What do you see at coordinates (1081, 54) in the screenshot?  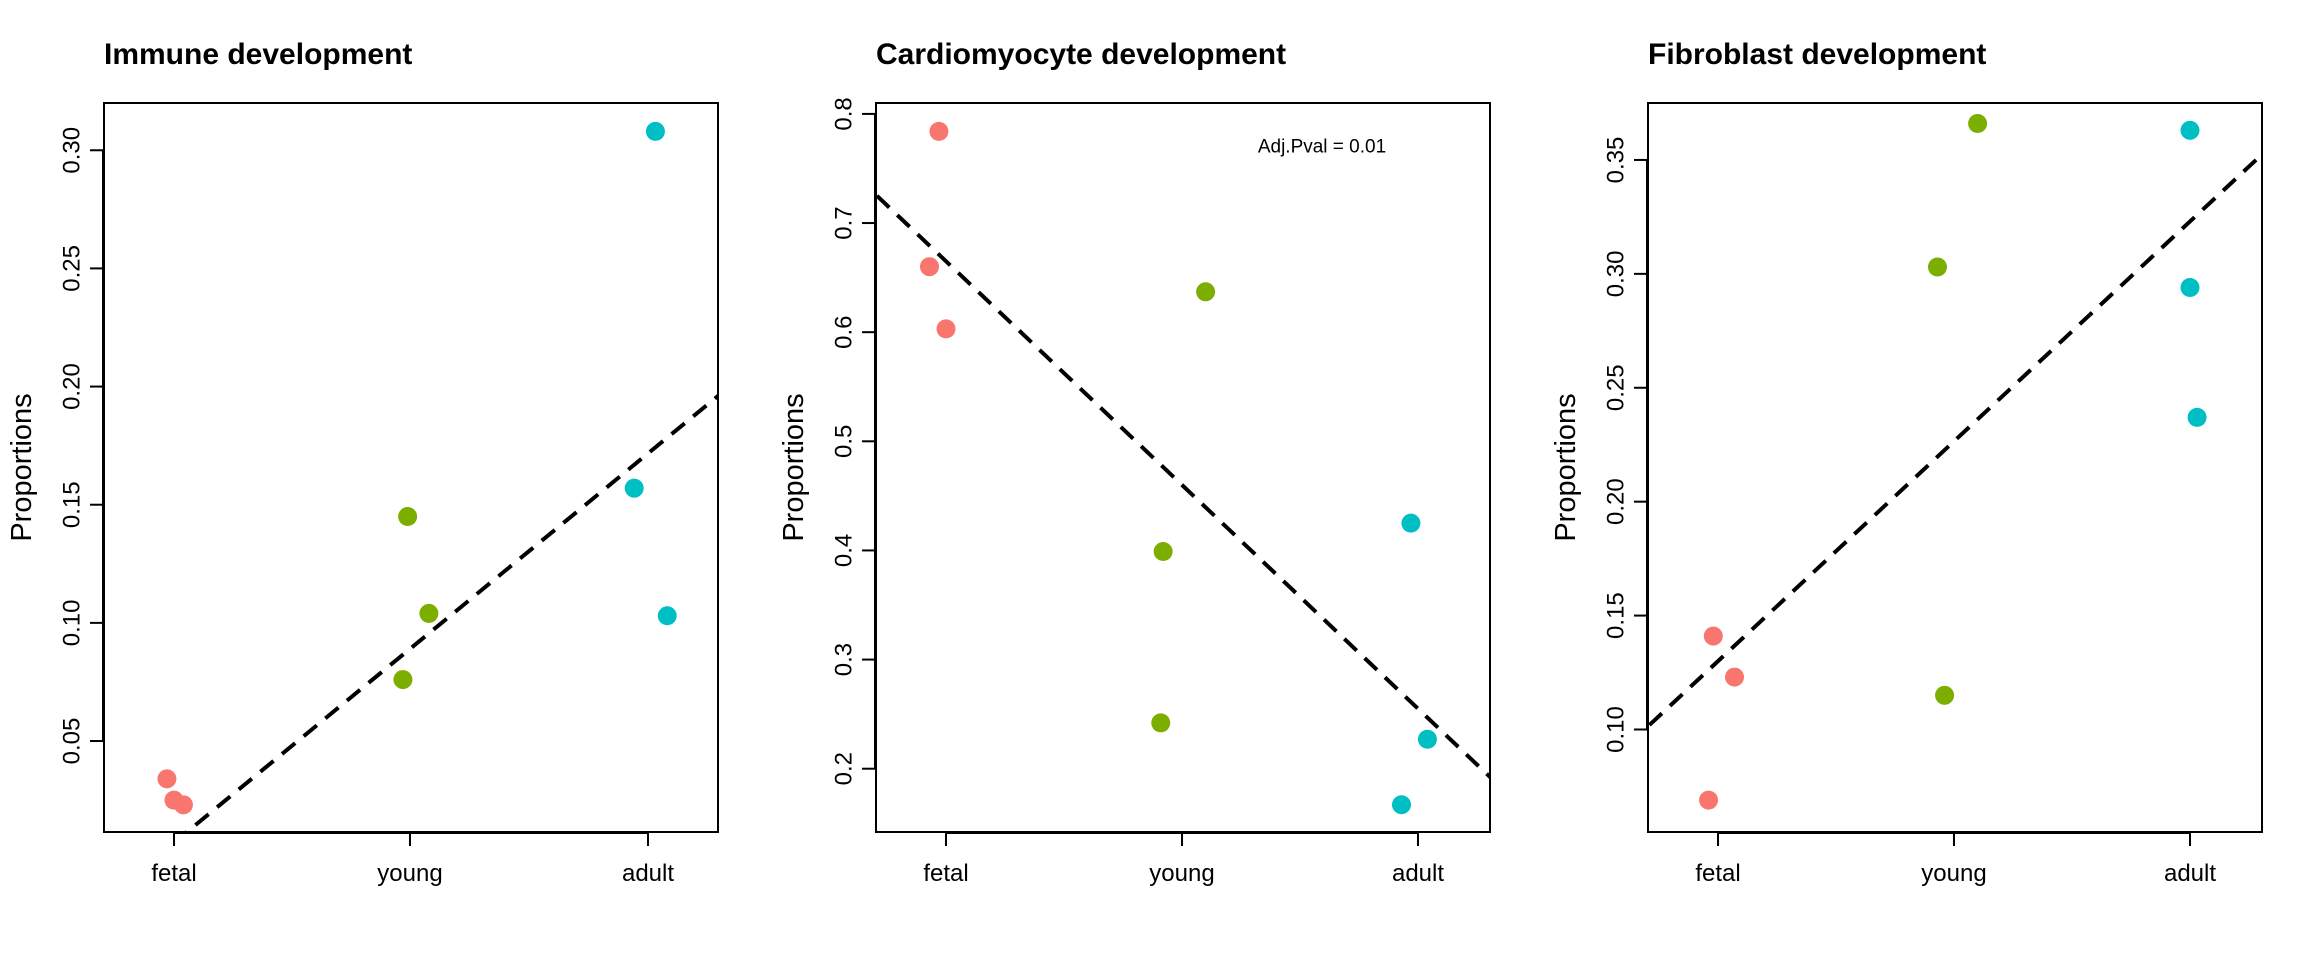 I see `chart-title: Cardiomyocyte development` at bounding box center [1081, 54].